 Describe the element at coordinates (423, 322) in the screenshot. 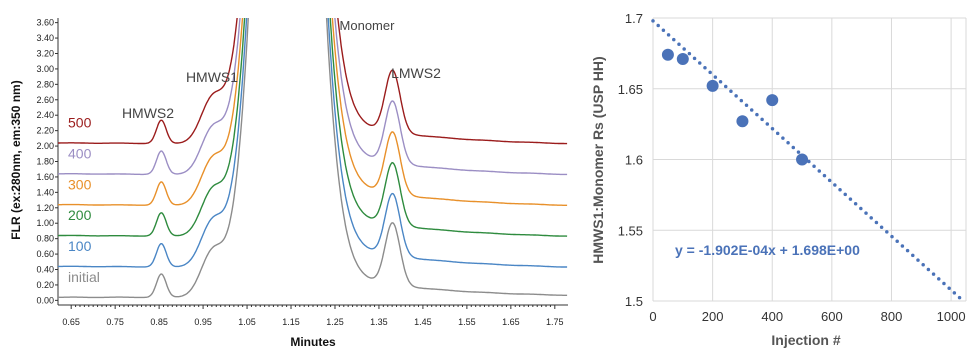

I see `x-tick-label: 1.45` at that location.